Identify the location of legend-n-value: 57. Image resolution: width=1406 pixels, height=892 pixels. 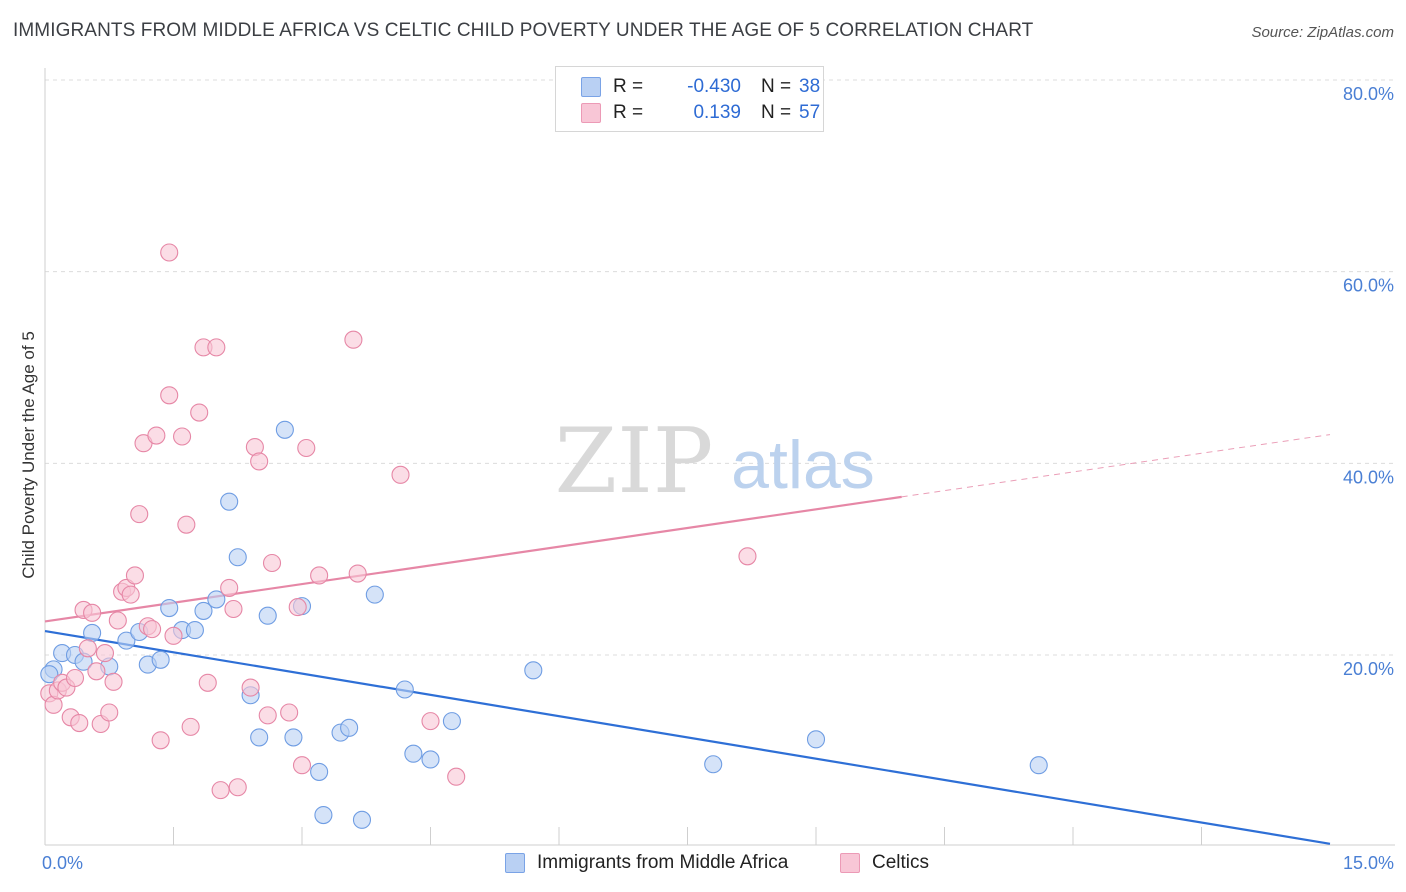
(810, 112).